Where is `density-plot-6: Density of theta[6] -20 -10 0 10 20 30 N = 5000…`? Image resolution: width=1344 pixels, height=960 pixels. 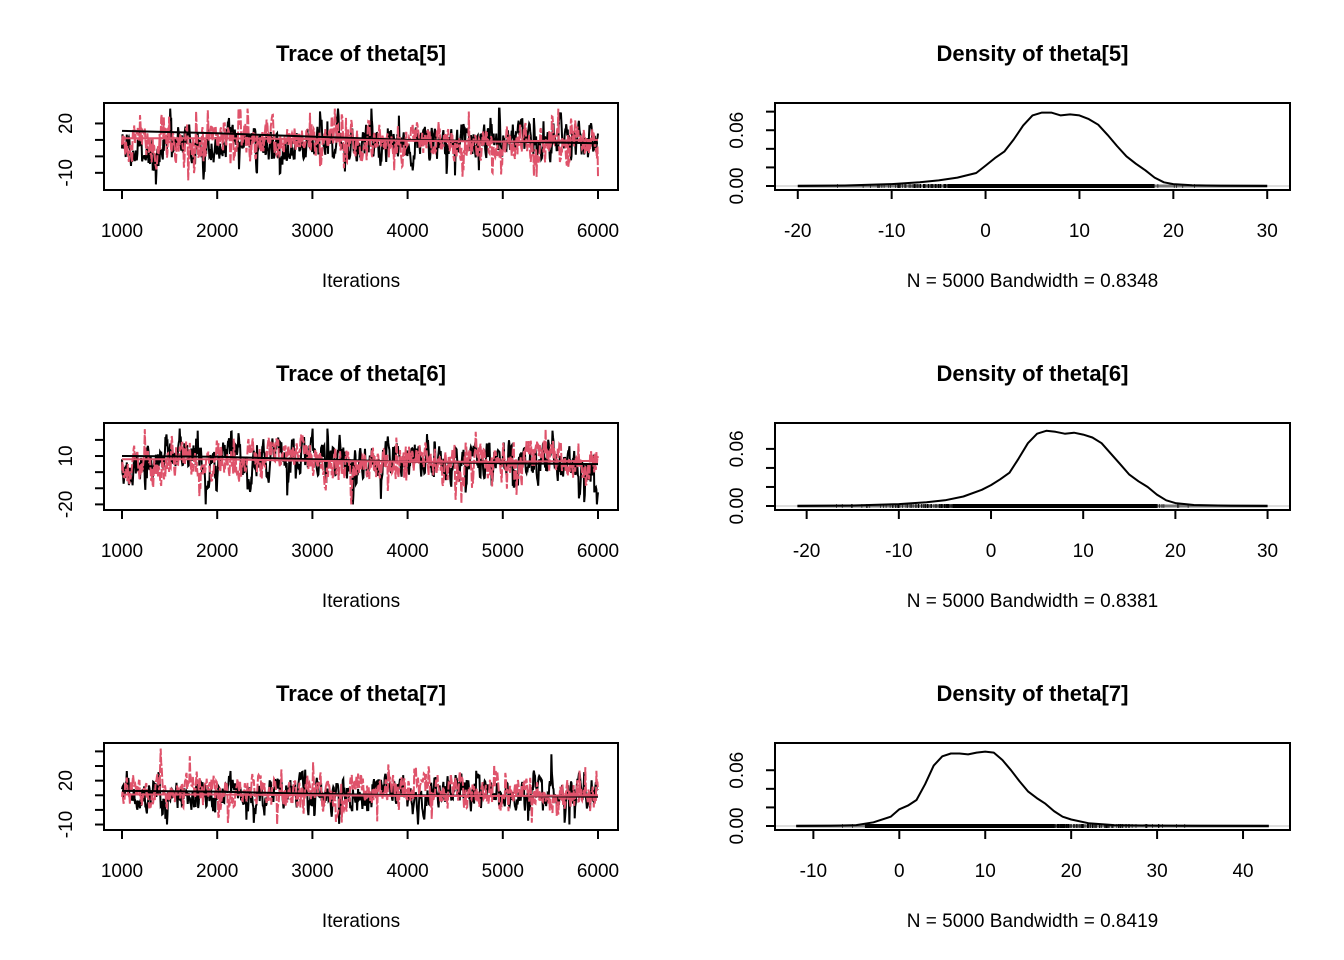 density-plot-6: Density of theta[6] -20 -10 0 10 20 30 N = 5000… is located at coordinates (1009, 486).